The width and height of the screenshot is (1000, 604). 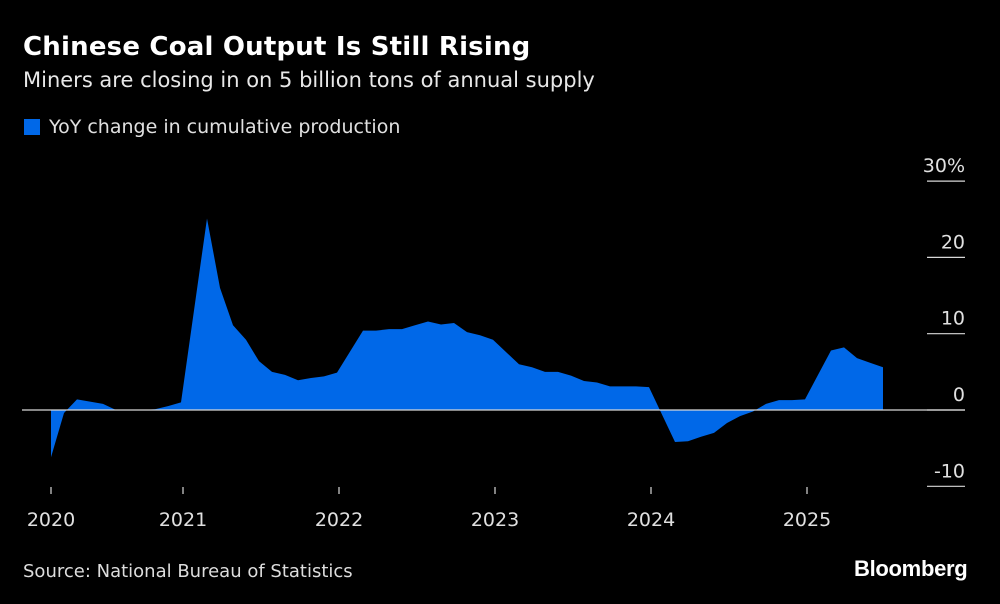 What do you see at coordinates (953, 319) in the screenshot?
I see `y-tick-label: 10` at bounding box center [953, 319].